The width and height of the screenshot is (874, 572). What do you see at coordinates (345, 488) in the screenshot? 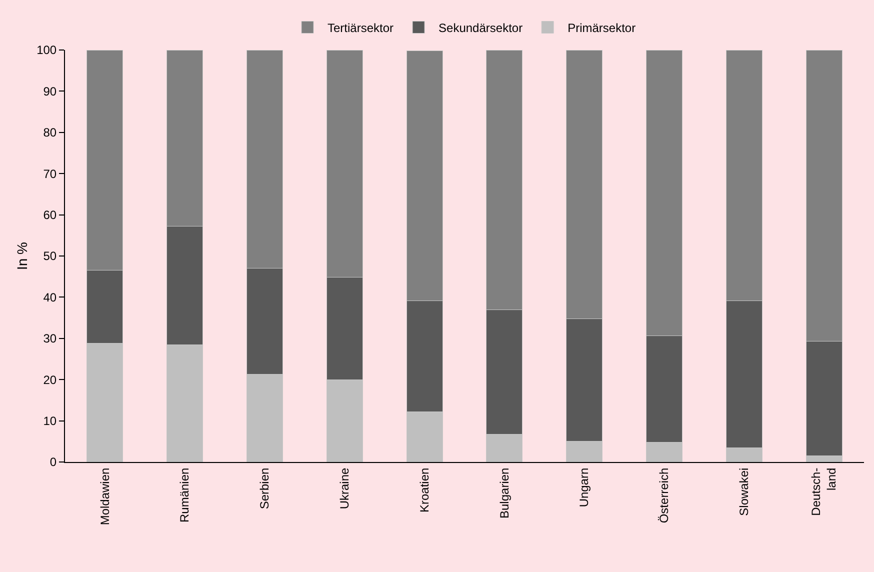
I see `x-tick-label: Ukraine` at bounding box center [345, 488].